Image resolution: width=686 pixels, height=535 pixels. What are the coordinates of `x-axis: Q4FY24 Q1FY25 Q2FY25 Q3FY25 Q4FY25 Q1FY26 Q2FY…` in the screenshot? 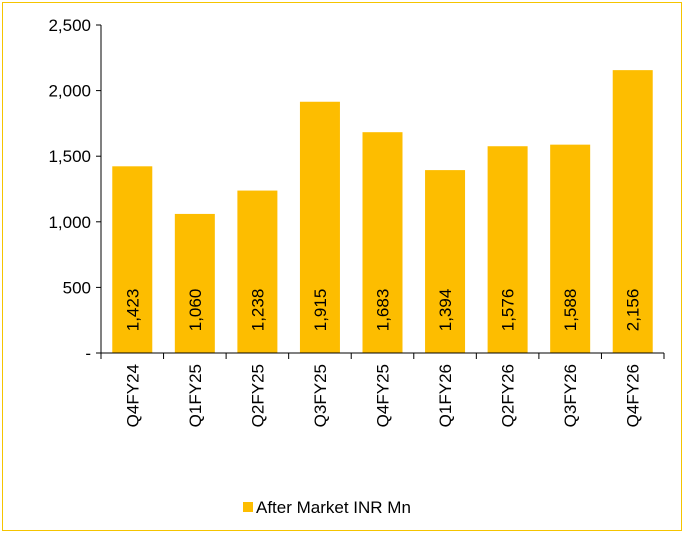 It's located at (382, 389).